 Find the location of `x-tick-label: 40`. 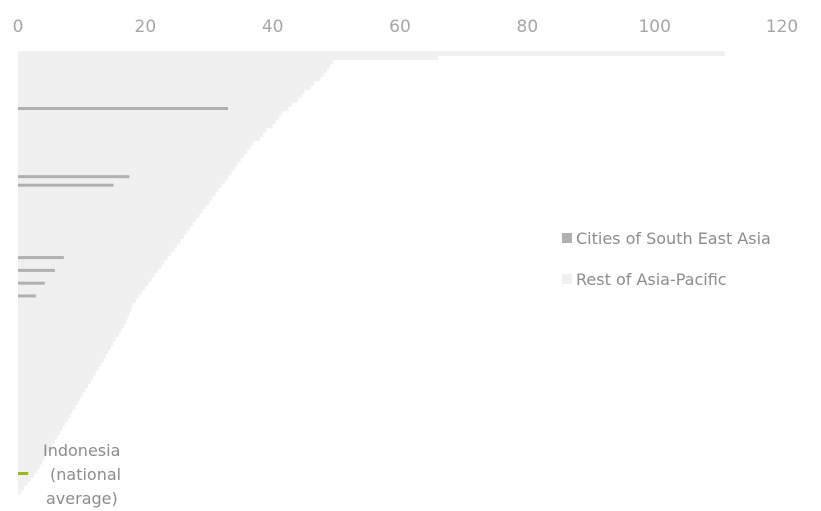

x-tick-label: 40 is located at coordinates (273, 27).